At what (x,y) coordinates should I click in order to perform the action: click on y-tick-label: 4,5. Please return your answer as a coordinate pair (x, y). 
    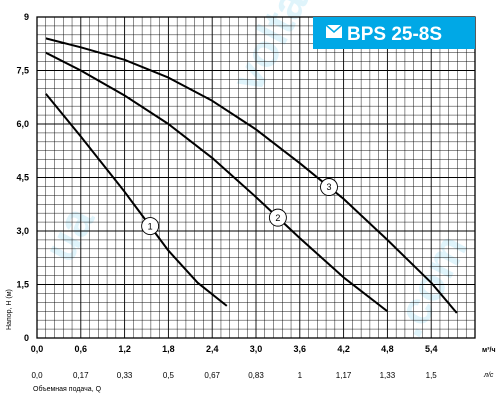
    Looking at the image, I should click on (22, 178).